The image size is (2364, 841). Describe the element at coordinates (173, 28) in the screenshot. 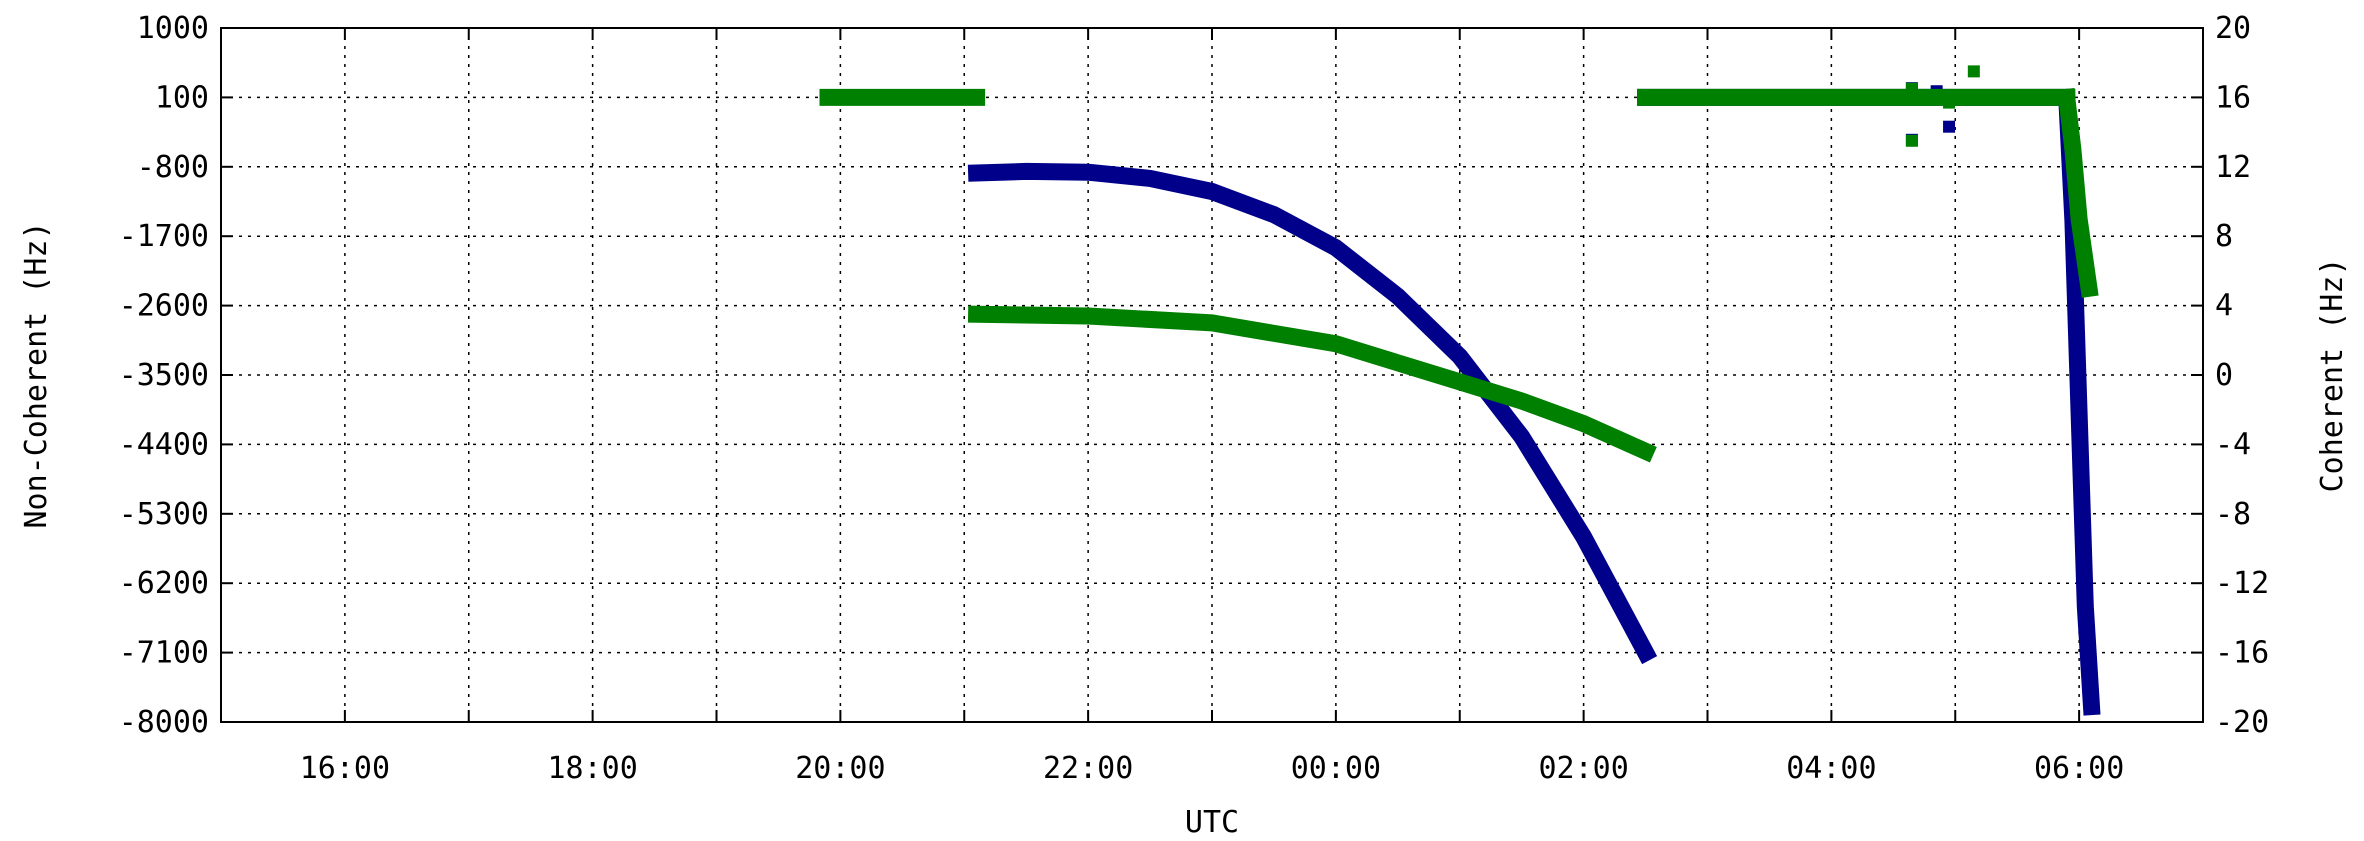

I see `left-tick-label: 1000` at that location.